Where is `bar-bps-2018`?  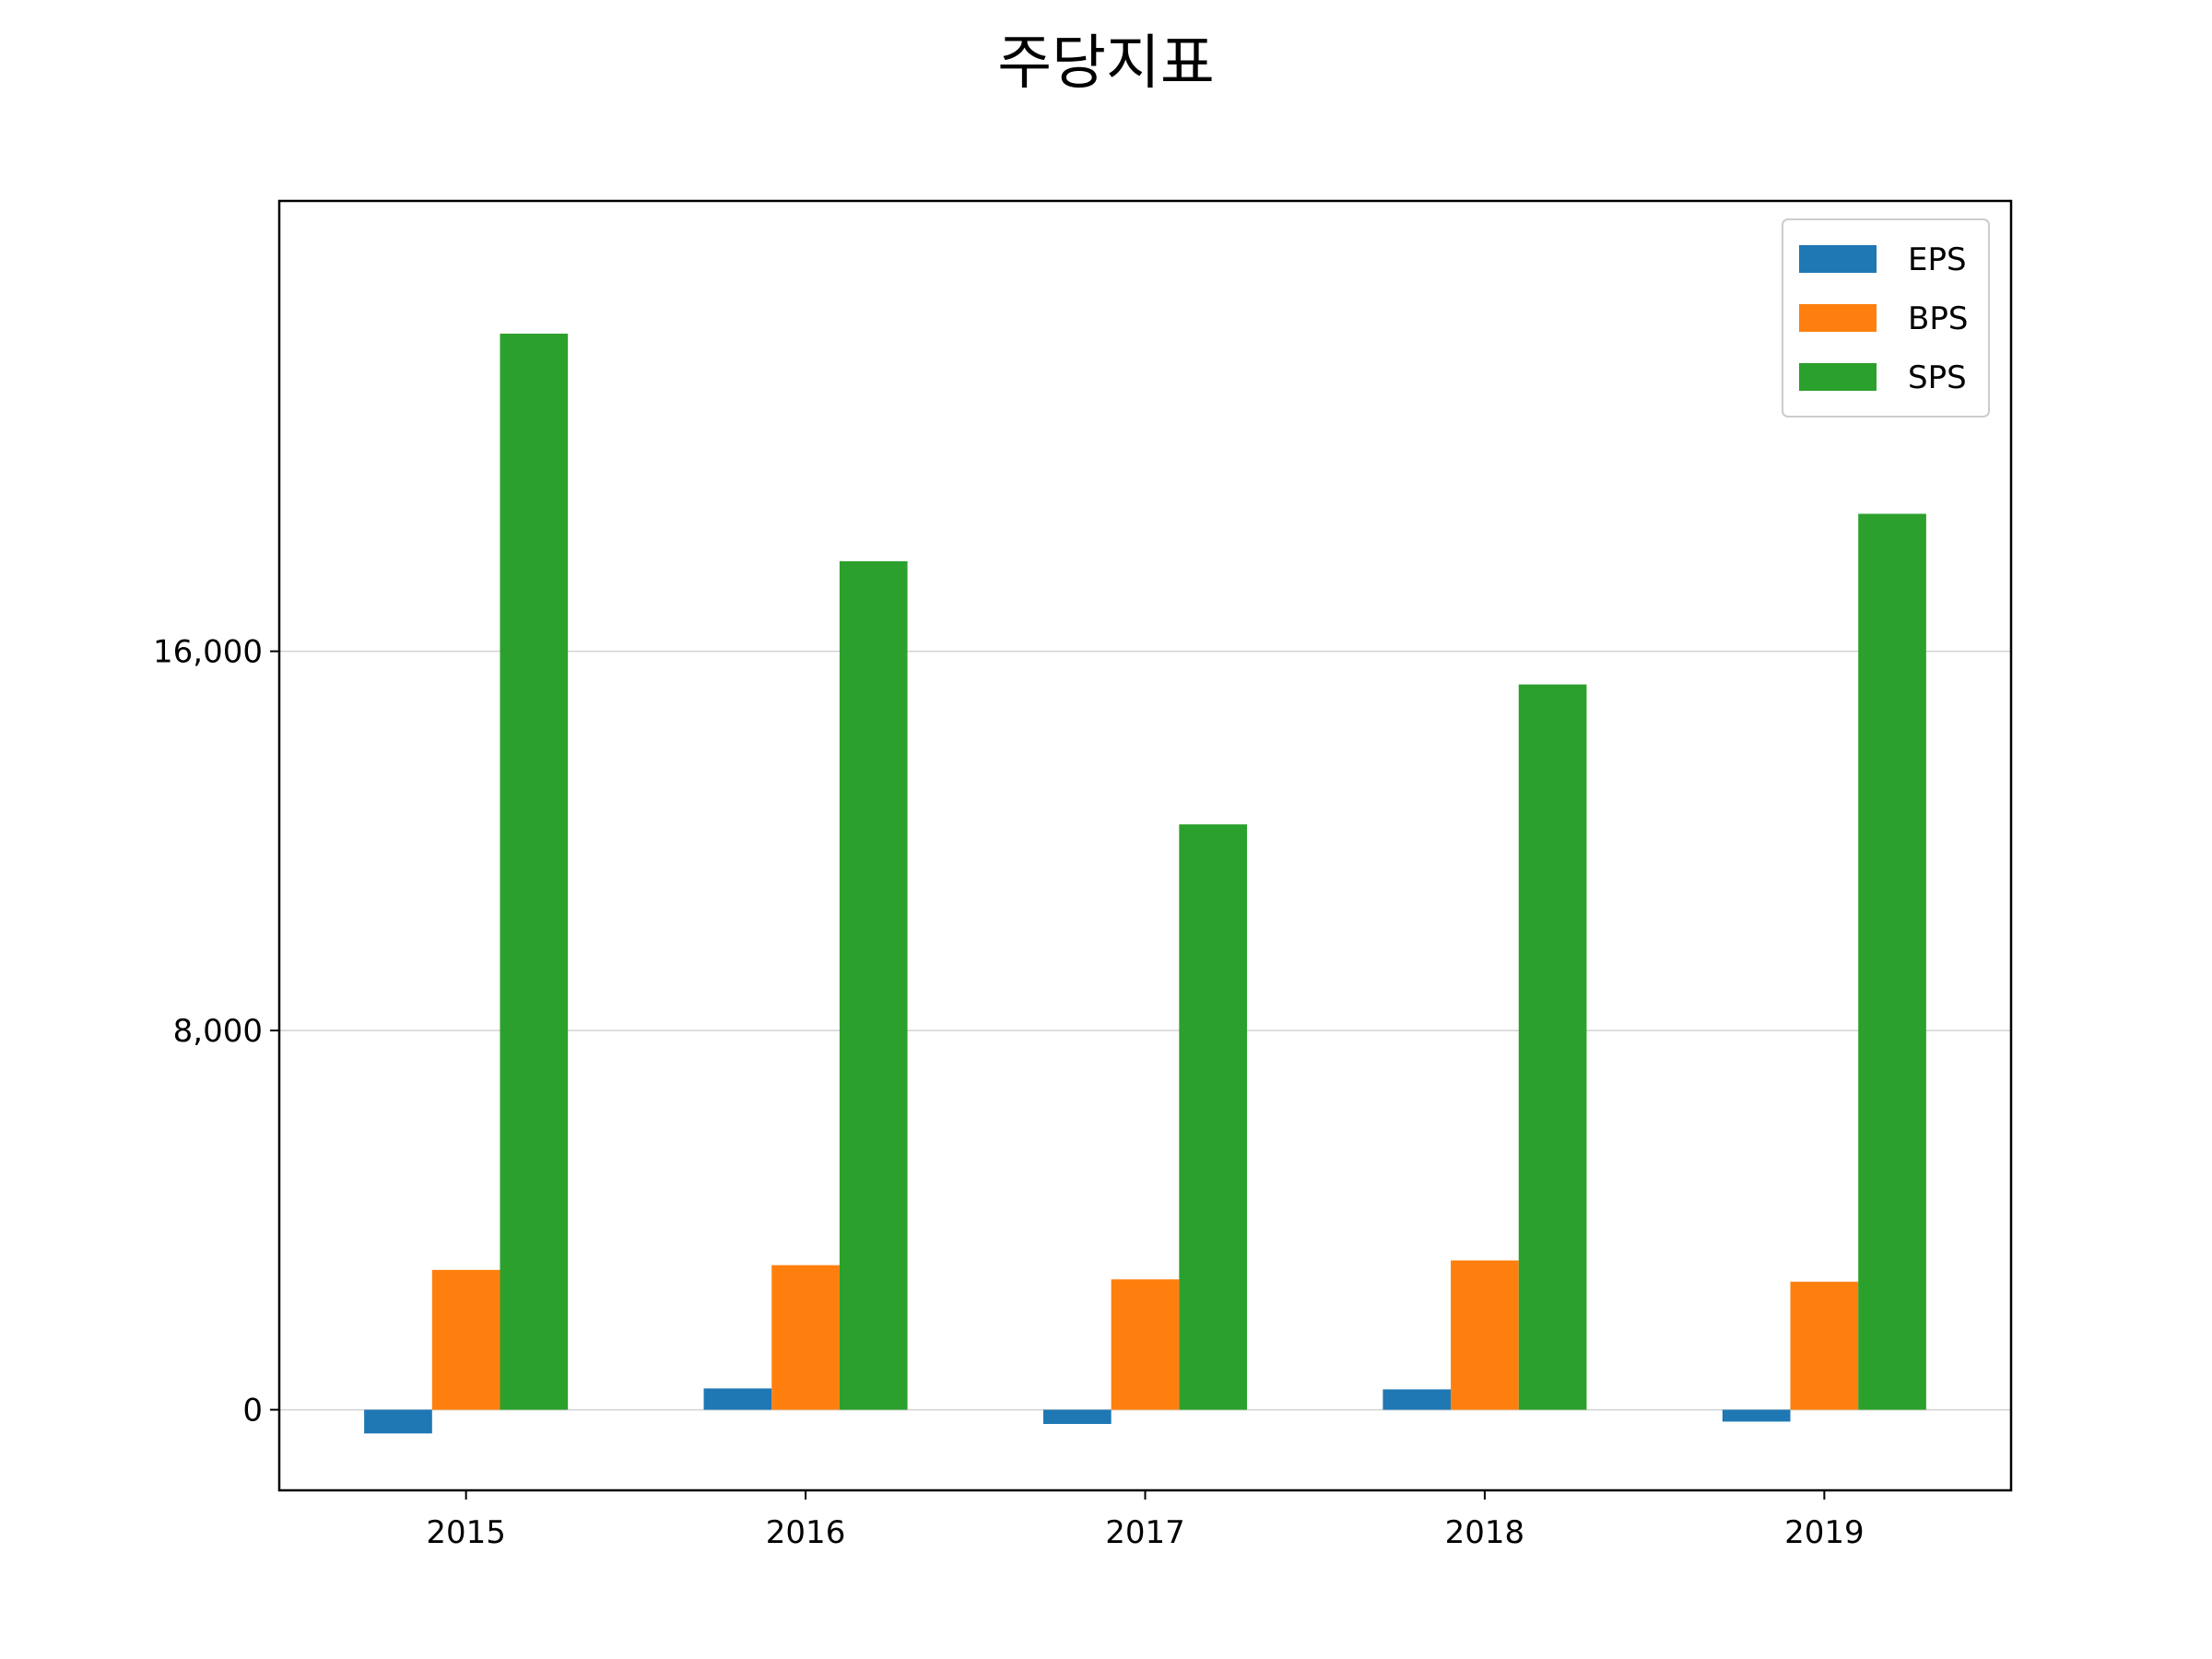 bar-bps-2018 is located at coordinates (1485, 1335).